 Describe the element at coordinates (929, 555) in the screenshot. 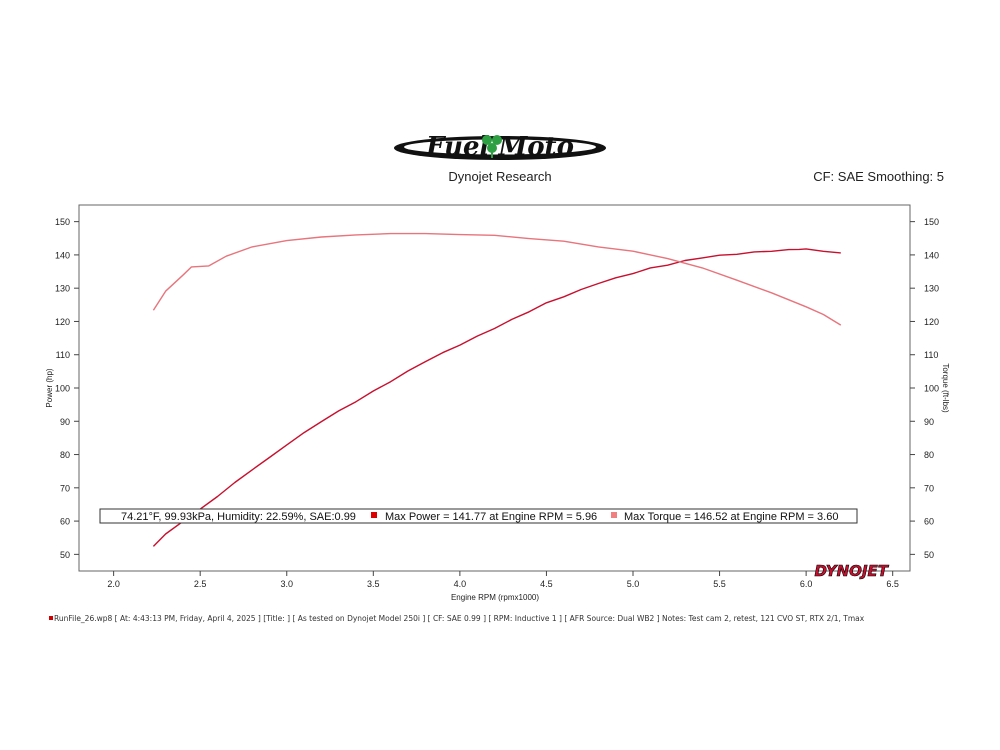

I see `right-tick-label: 50` at that location.